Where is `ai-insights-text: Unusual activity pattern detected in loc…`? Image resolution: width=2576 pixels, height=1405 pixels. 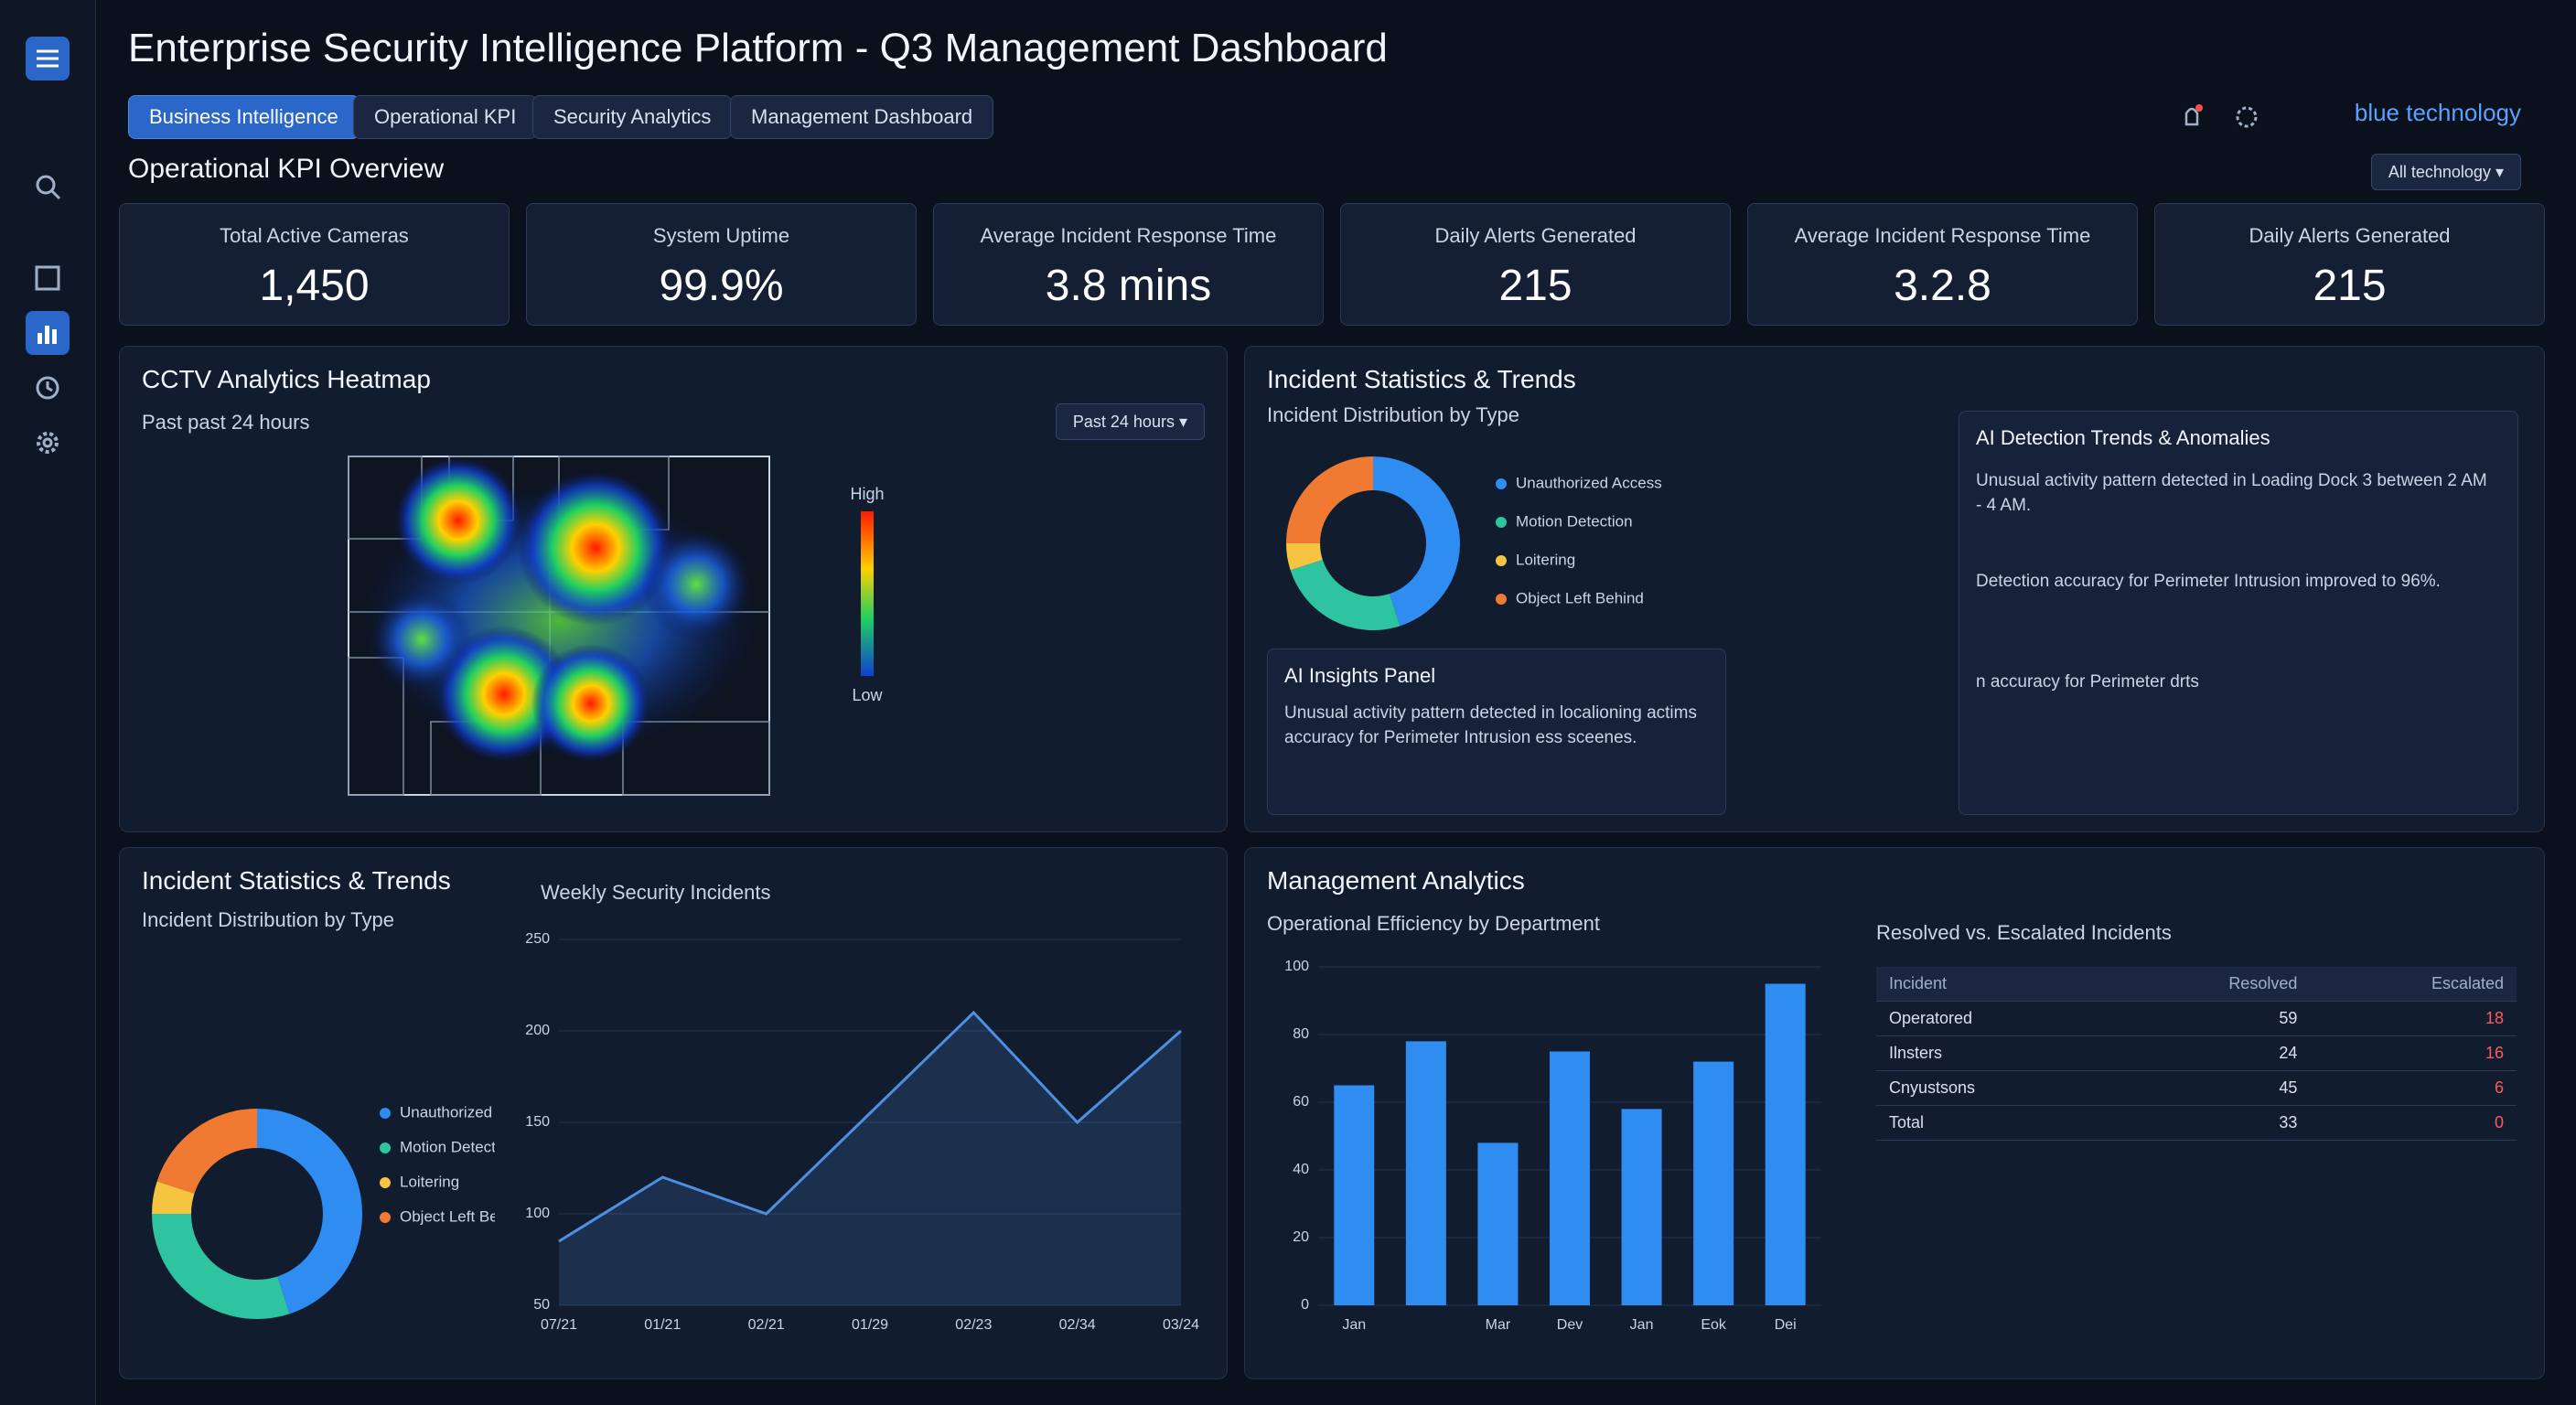
ai-insights-text: Unusual activity pattern detected in loc… is located at coordinates (1490, 725).